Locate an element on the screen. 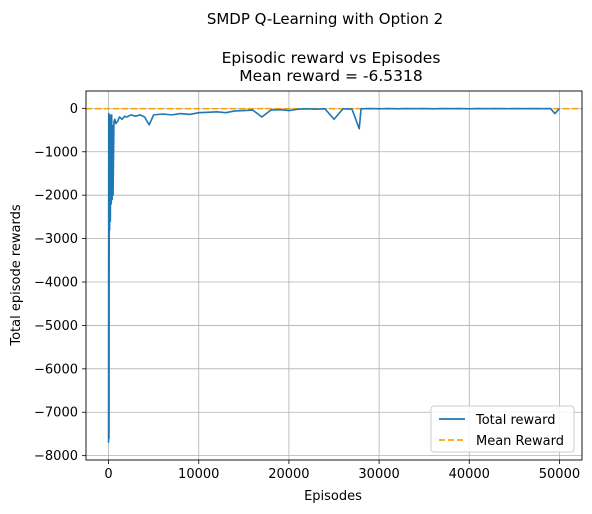  y-axis-label: Total episode rewards is located at coordinates (16, 275).